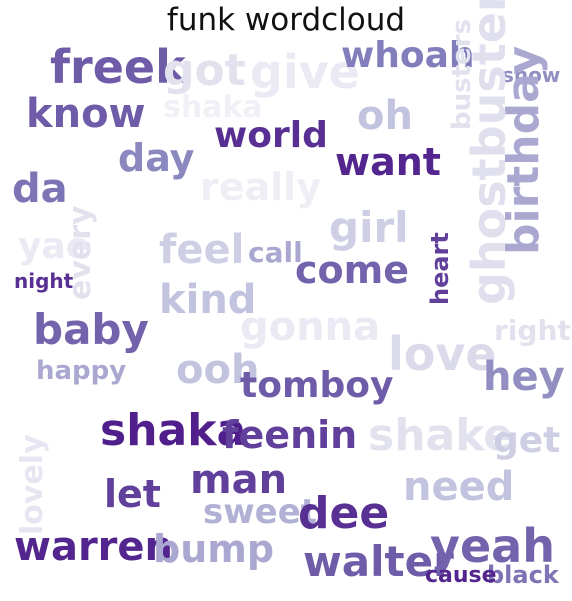 Image resolution: width=572 pixels, height=601 pixels. I want to click on word-happy: happy, so click(81, 371).